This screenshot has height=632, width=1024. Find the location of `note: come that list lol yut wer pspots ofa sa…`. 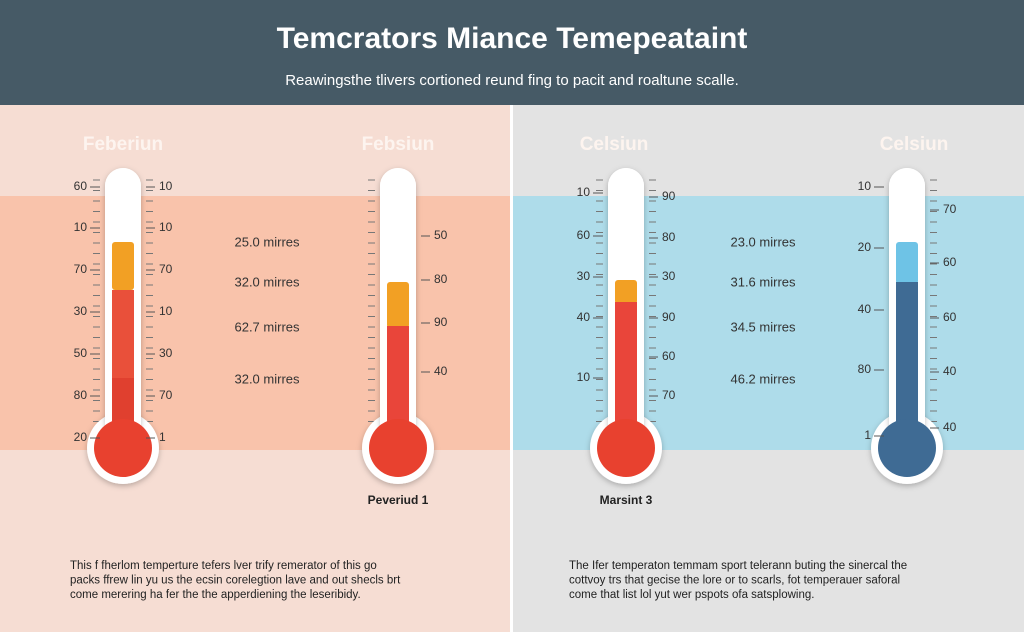

note: come that list lol yut wer pspots ofa sa… is located at coordinates (691, 595).